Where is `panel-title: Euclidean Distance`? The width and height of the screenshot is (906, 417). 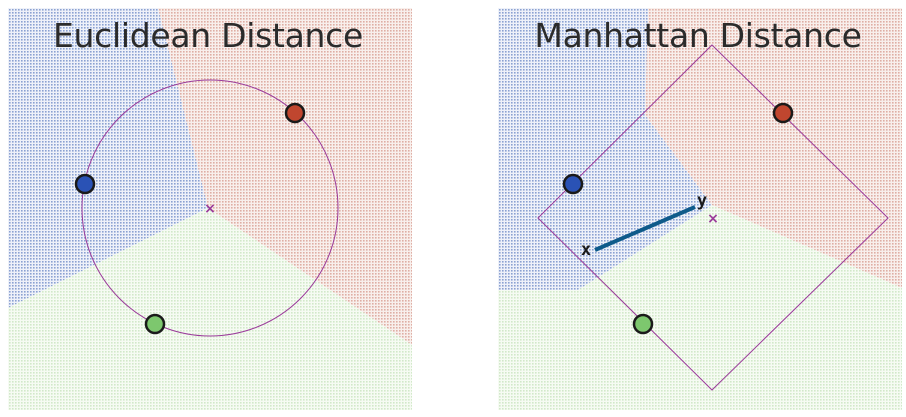 panel-title: Euclidean Distance is located at coordinates (208, 35).